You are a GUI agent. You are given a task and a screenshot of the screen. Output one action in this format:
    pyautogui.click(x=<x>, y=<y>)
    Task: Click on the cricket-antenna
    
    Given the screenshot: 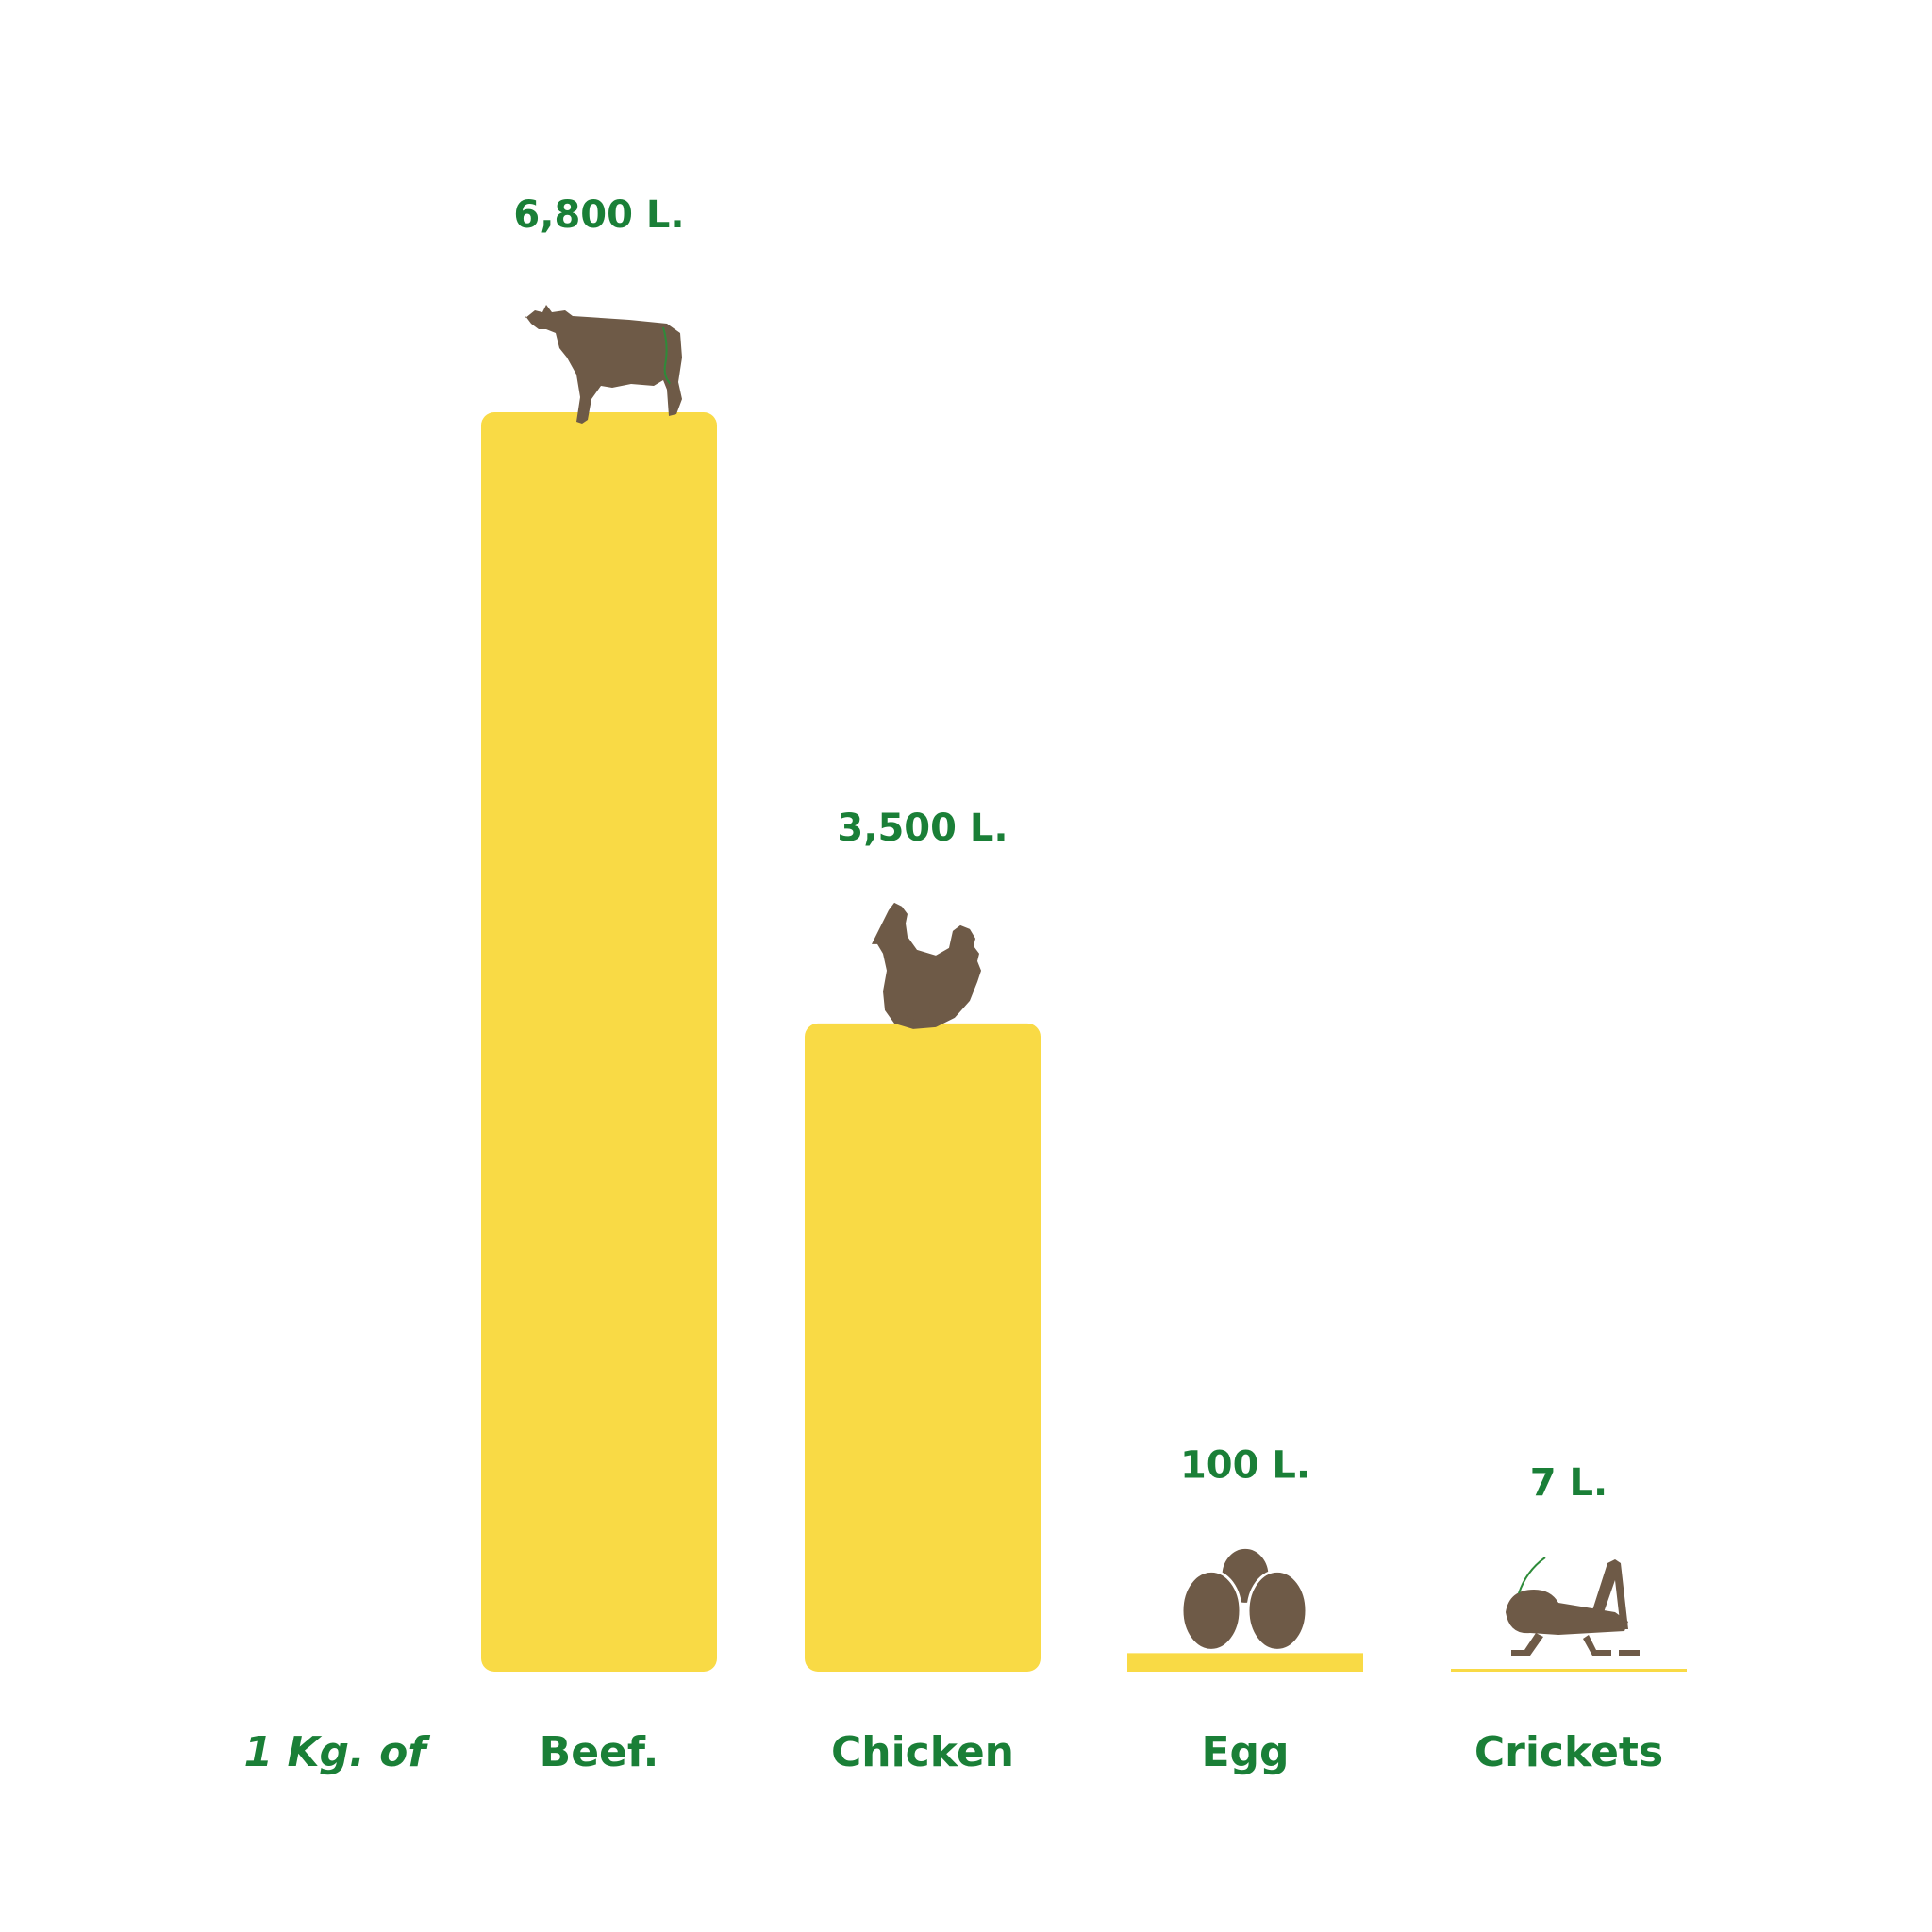 What is the action you would take?
    pyautogui.click(x=1532, y=1576)
    